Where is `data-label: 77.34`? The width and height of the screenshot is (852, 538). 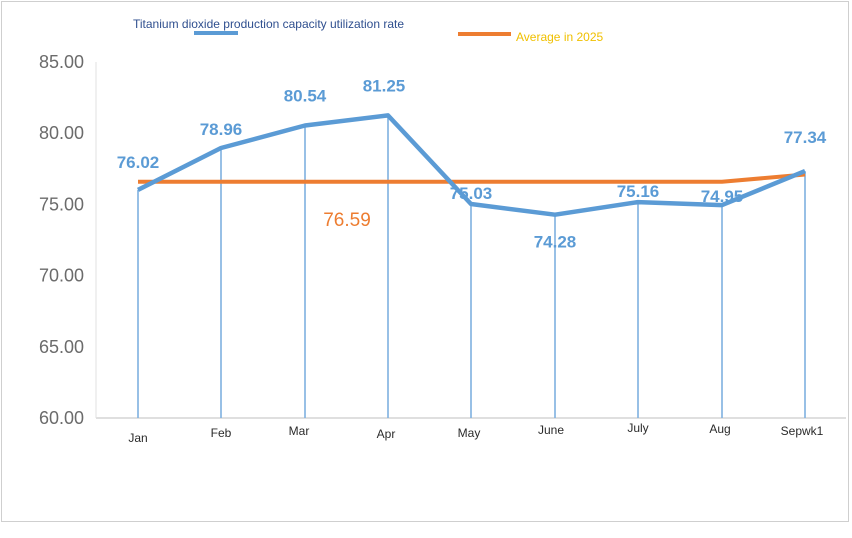
data-label: 77.34 is located at coordinates (805, 137).